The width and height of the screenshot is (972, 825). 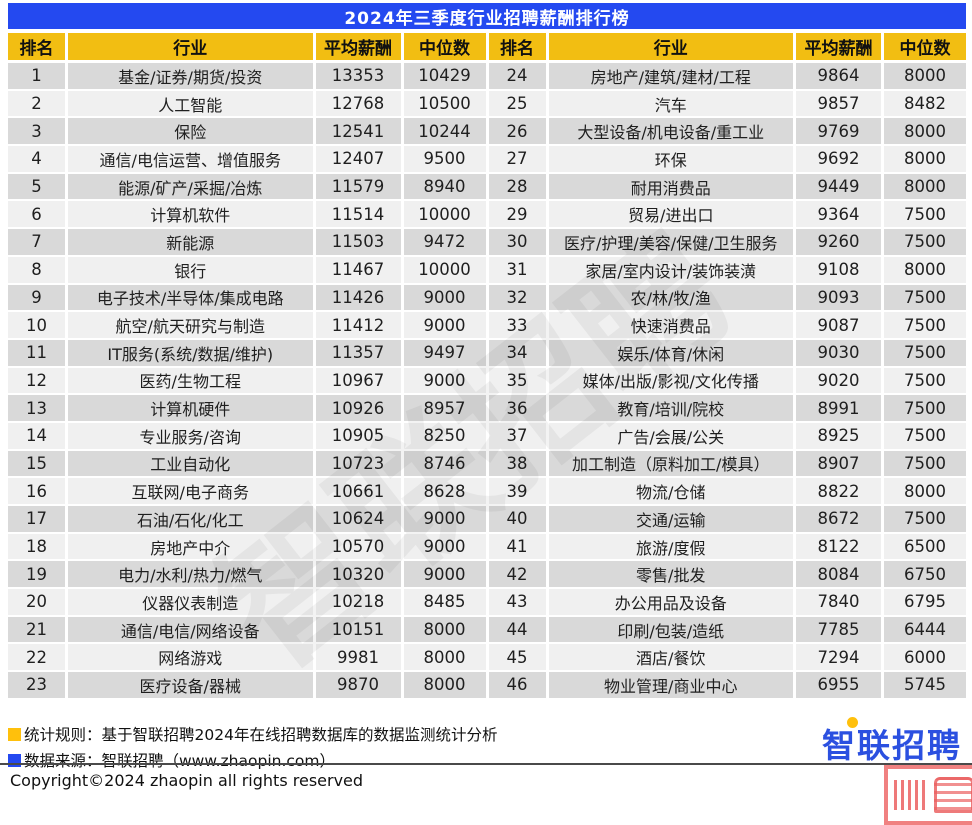 What do you see at coordinates (247, 76) in the screenshot?
I see `table-row: 1 基金/证券/期货/投资 13353 10429` at bounding box center [247, 76].